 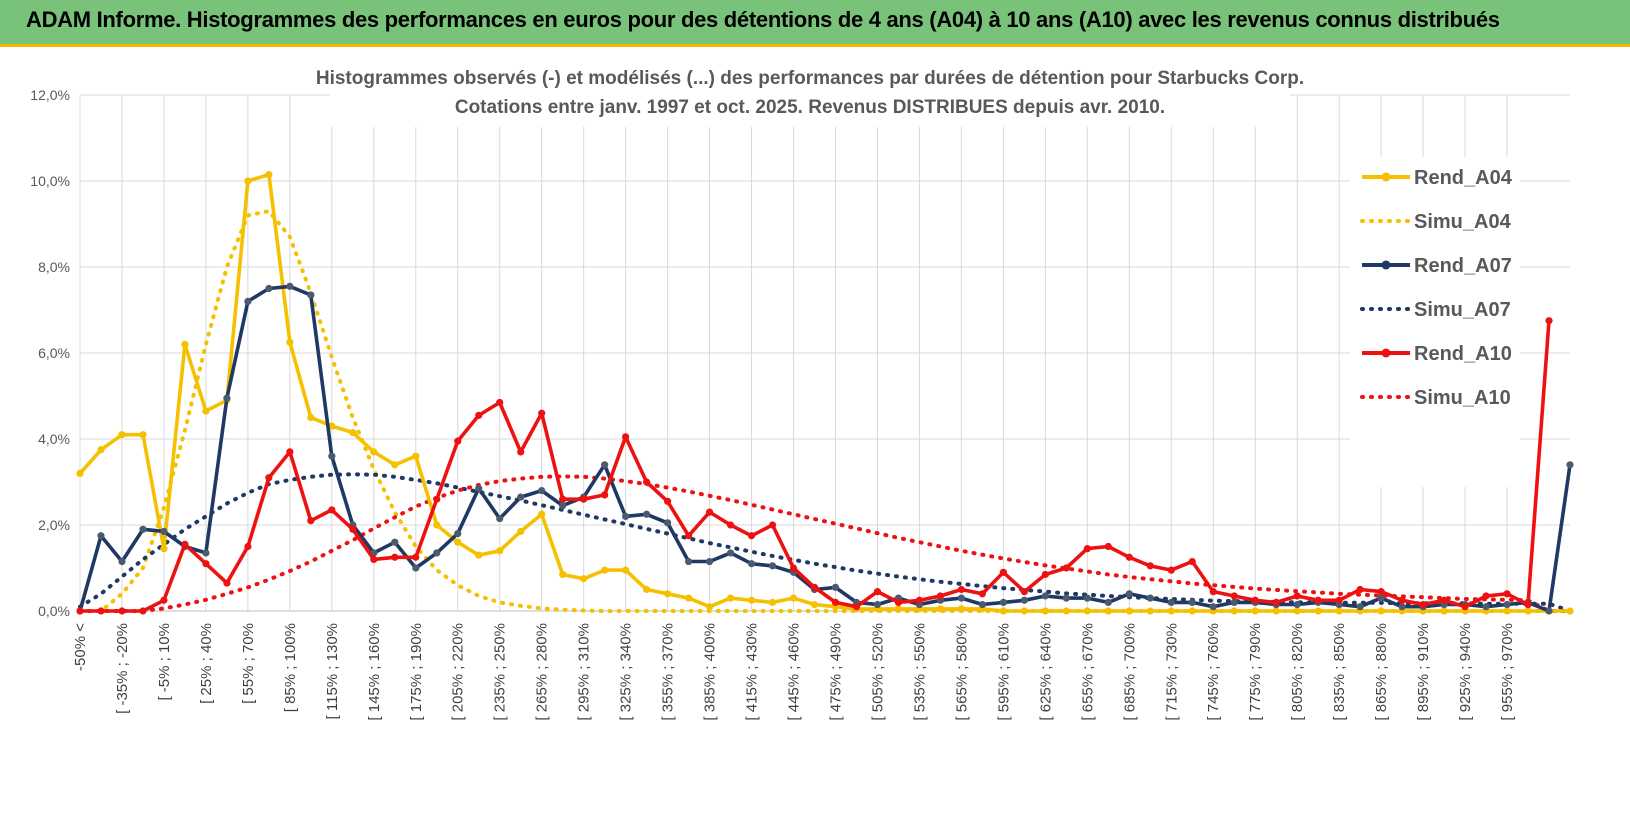 I want to click on y-tick-label: 2,0%, so click(x=54, y=525).